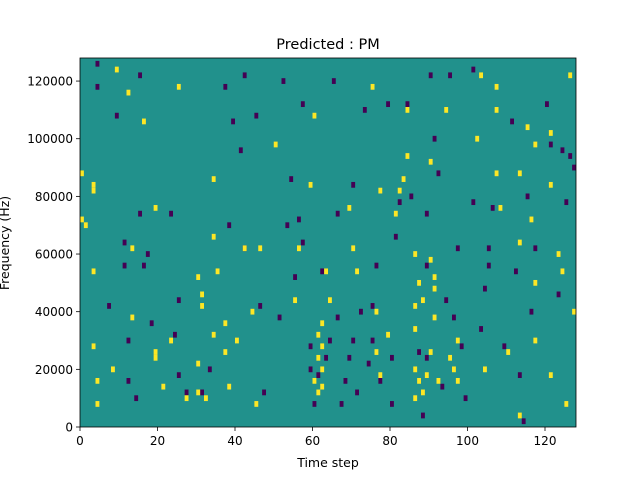  I want to click on chart-title: Predicted : PM, so click(327, 45).